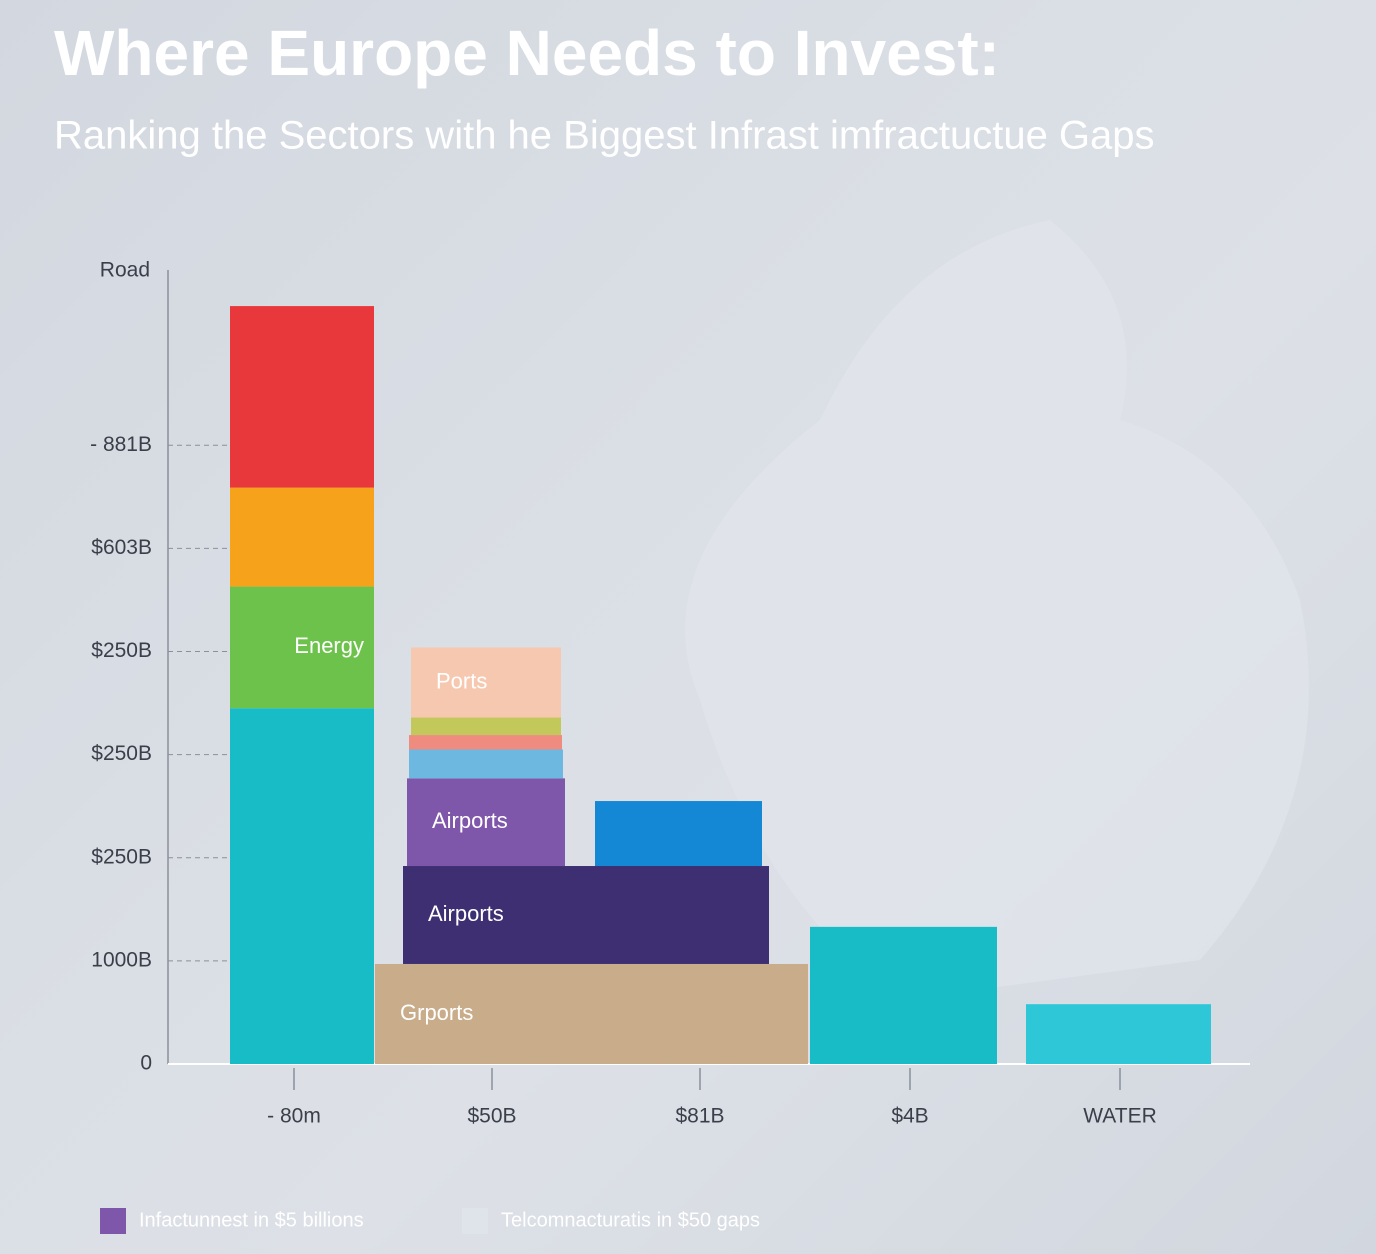 The width and height of the screenshot is (1376, 1254). Describe the element at coordinates (1120, 1116) in the screenshot. I see `x-tick-label: WATER` at that location.